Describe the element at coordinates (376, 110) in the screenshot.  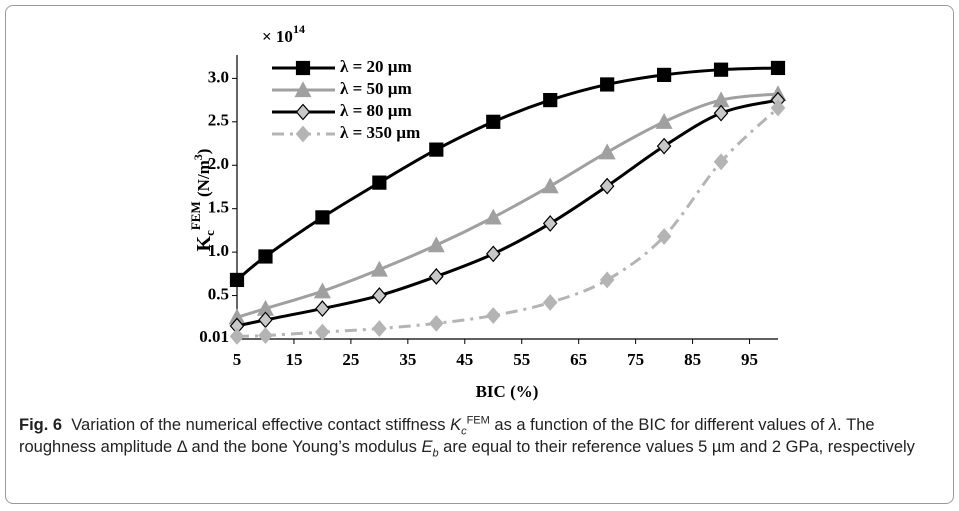
I see `legend-label: λ = 80 µm` at that location.